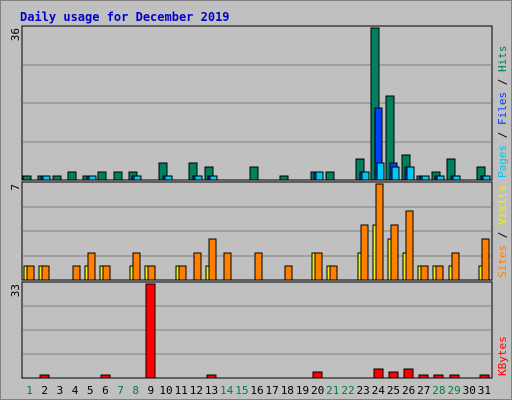 The height and width of the screenshot is (401, 512). I want to click on day-label-29: 29, so click(453, 390).